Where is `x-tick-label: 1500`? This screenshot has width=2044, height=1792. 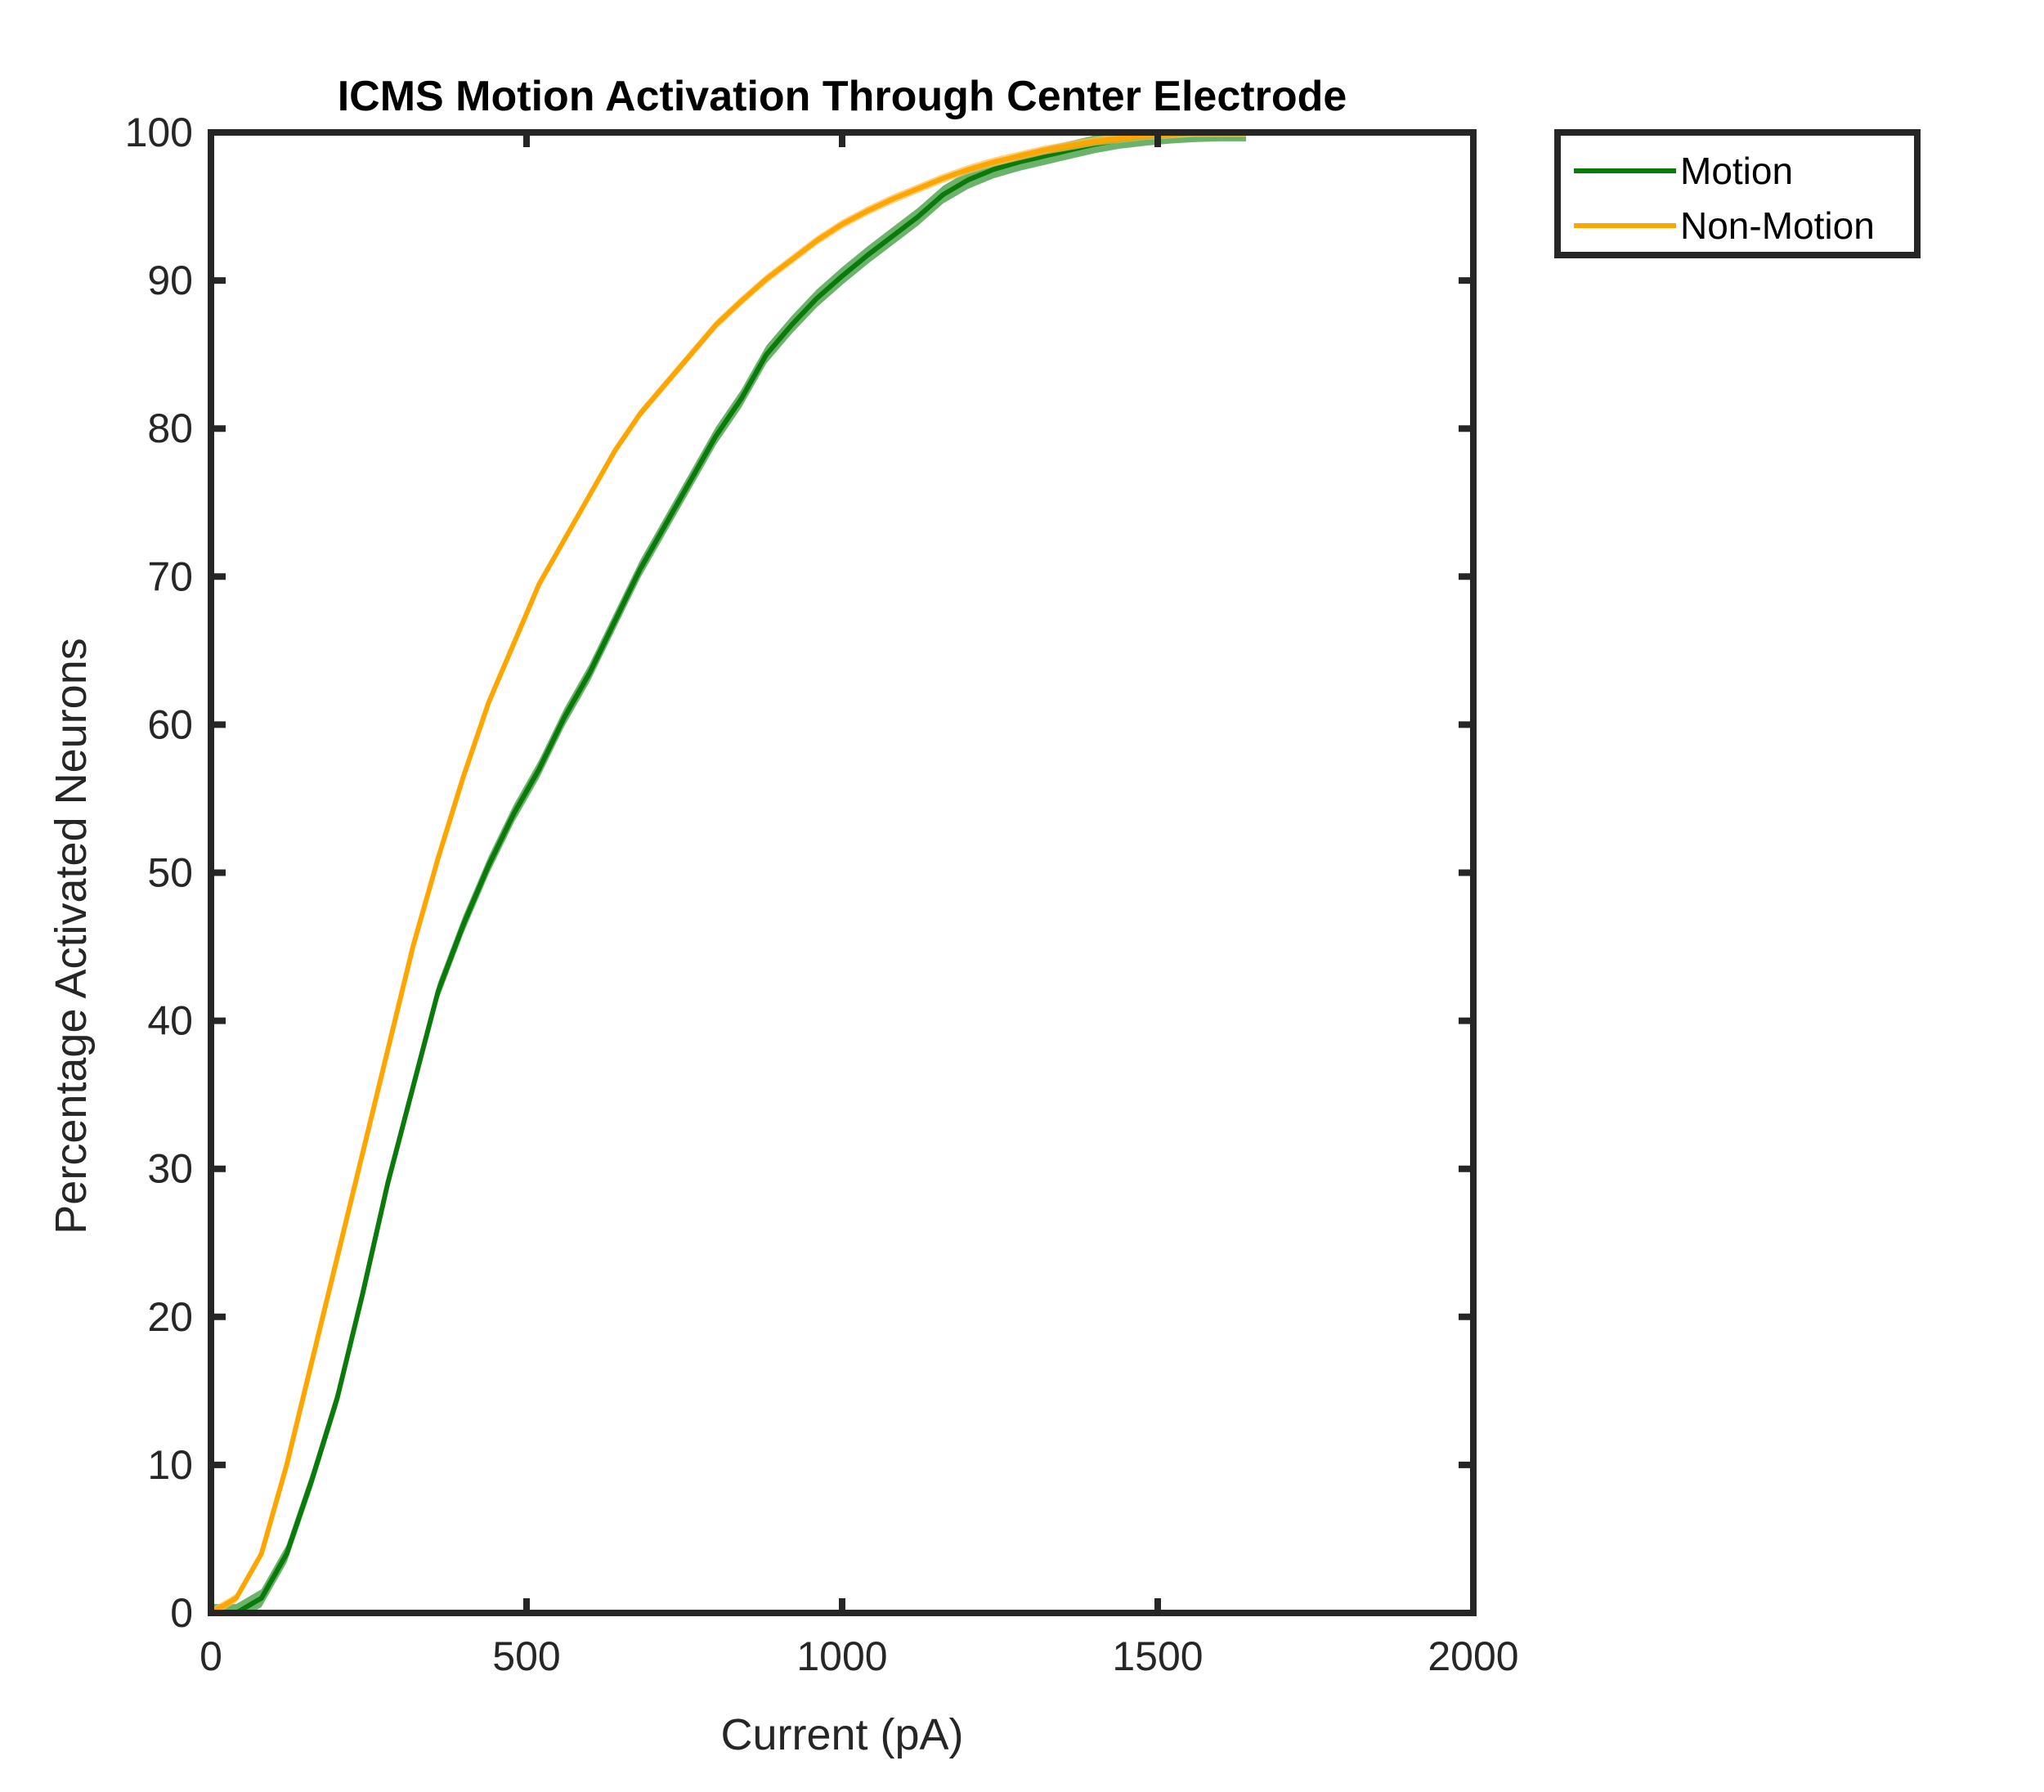 x-tick-label: 1500 is located at coordinates (1157, 1656).